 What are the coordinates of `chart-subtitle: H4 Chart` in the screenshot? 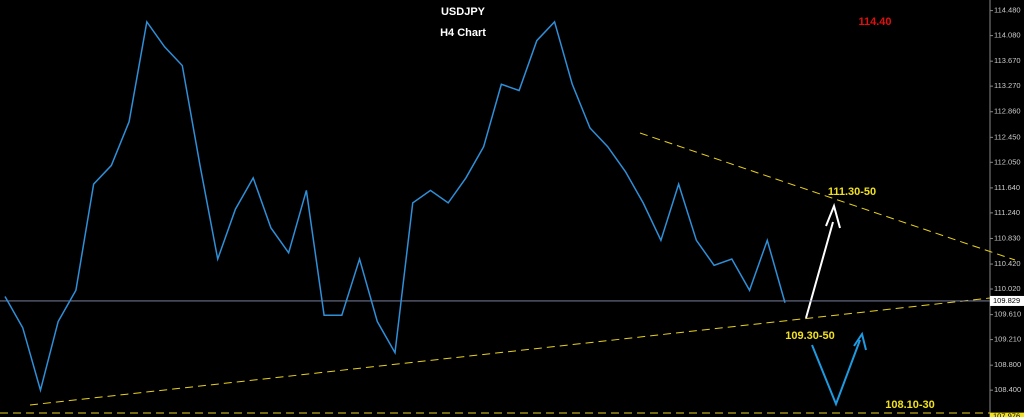 It's located at (463, 33).